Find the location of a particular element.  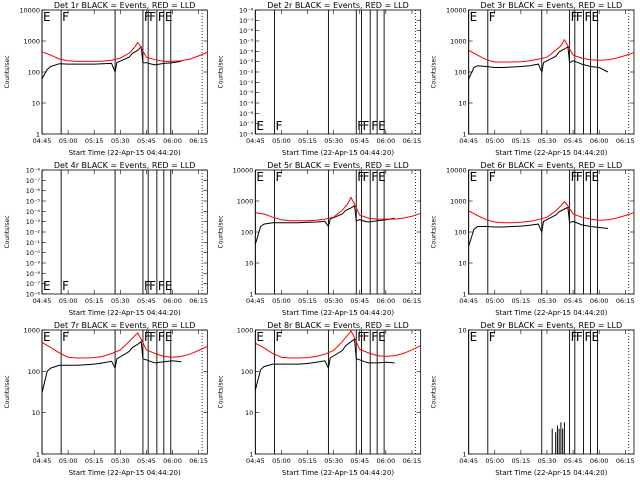

y-tick-label: 10⁻¹ is located at coordinates (33, 243).